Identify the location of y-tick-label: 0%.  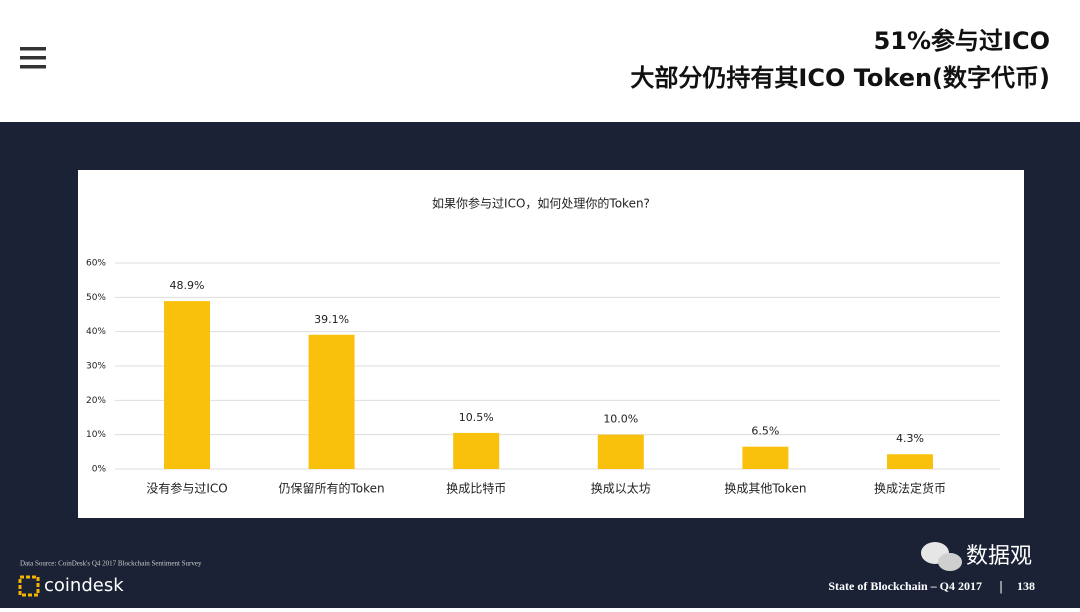
(99, 470).